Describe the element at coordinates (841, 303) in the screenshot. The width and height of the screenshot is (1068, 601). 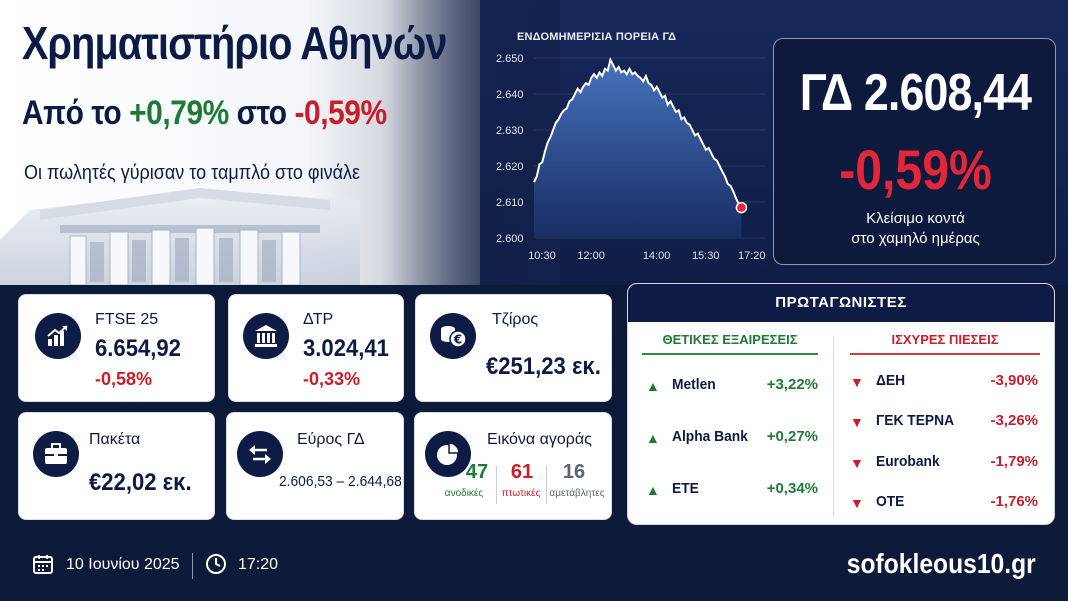
I see `movers-title: ΠΡΩΤΑΓΩΝΙΣΤΕΣ` at that location.